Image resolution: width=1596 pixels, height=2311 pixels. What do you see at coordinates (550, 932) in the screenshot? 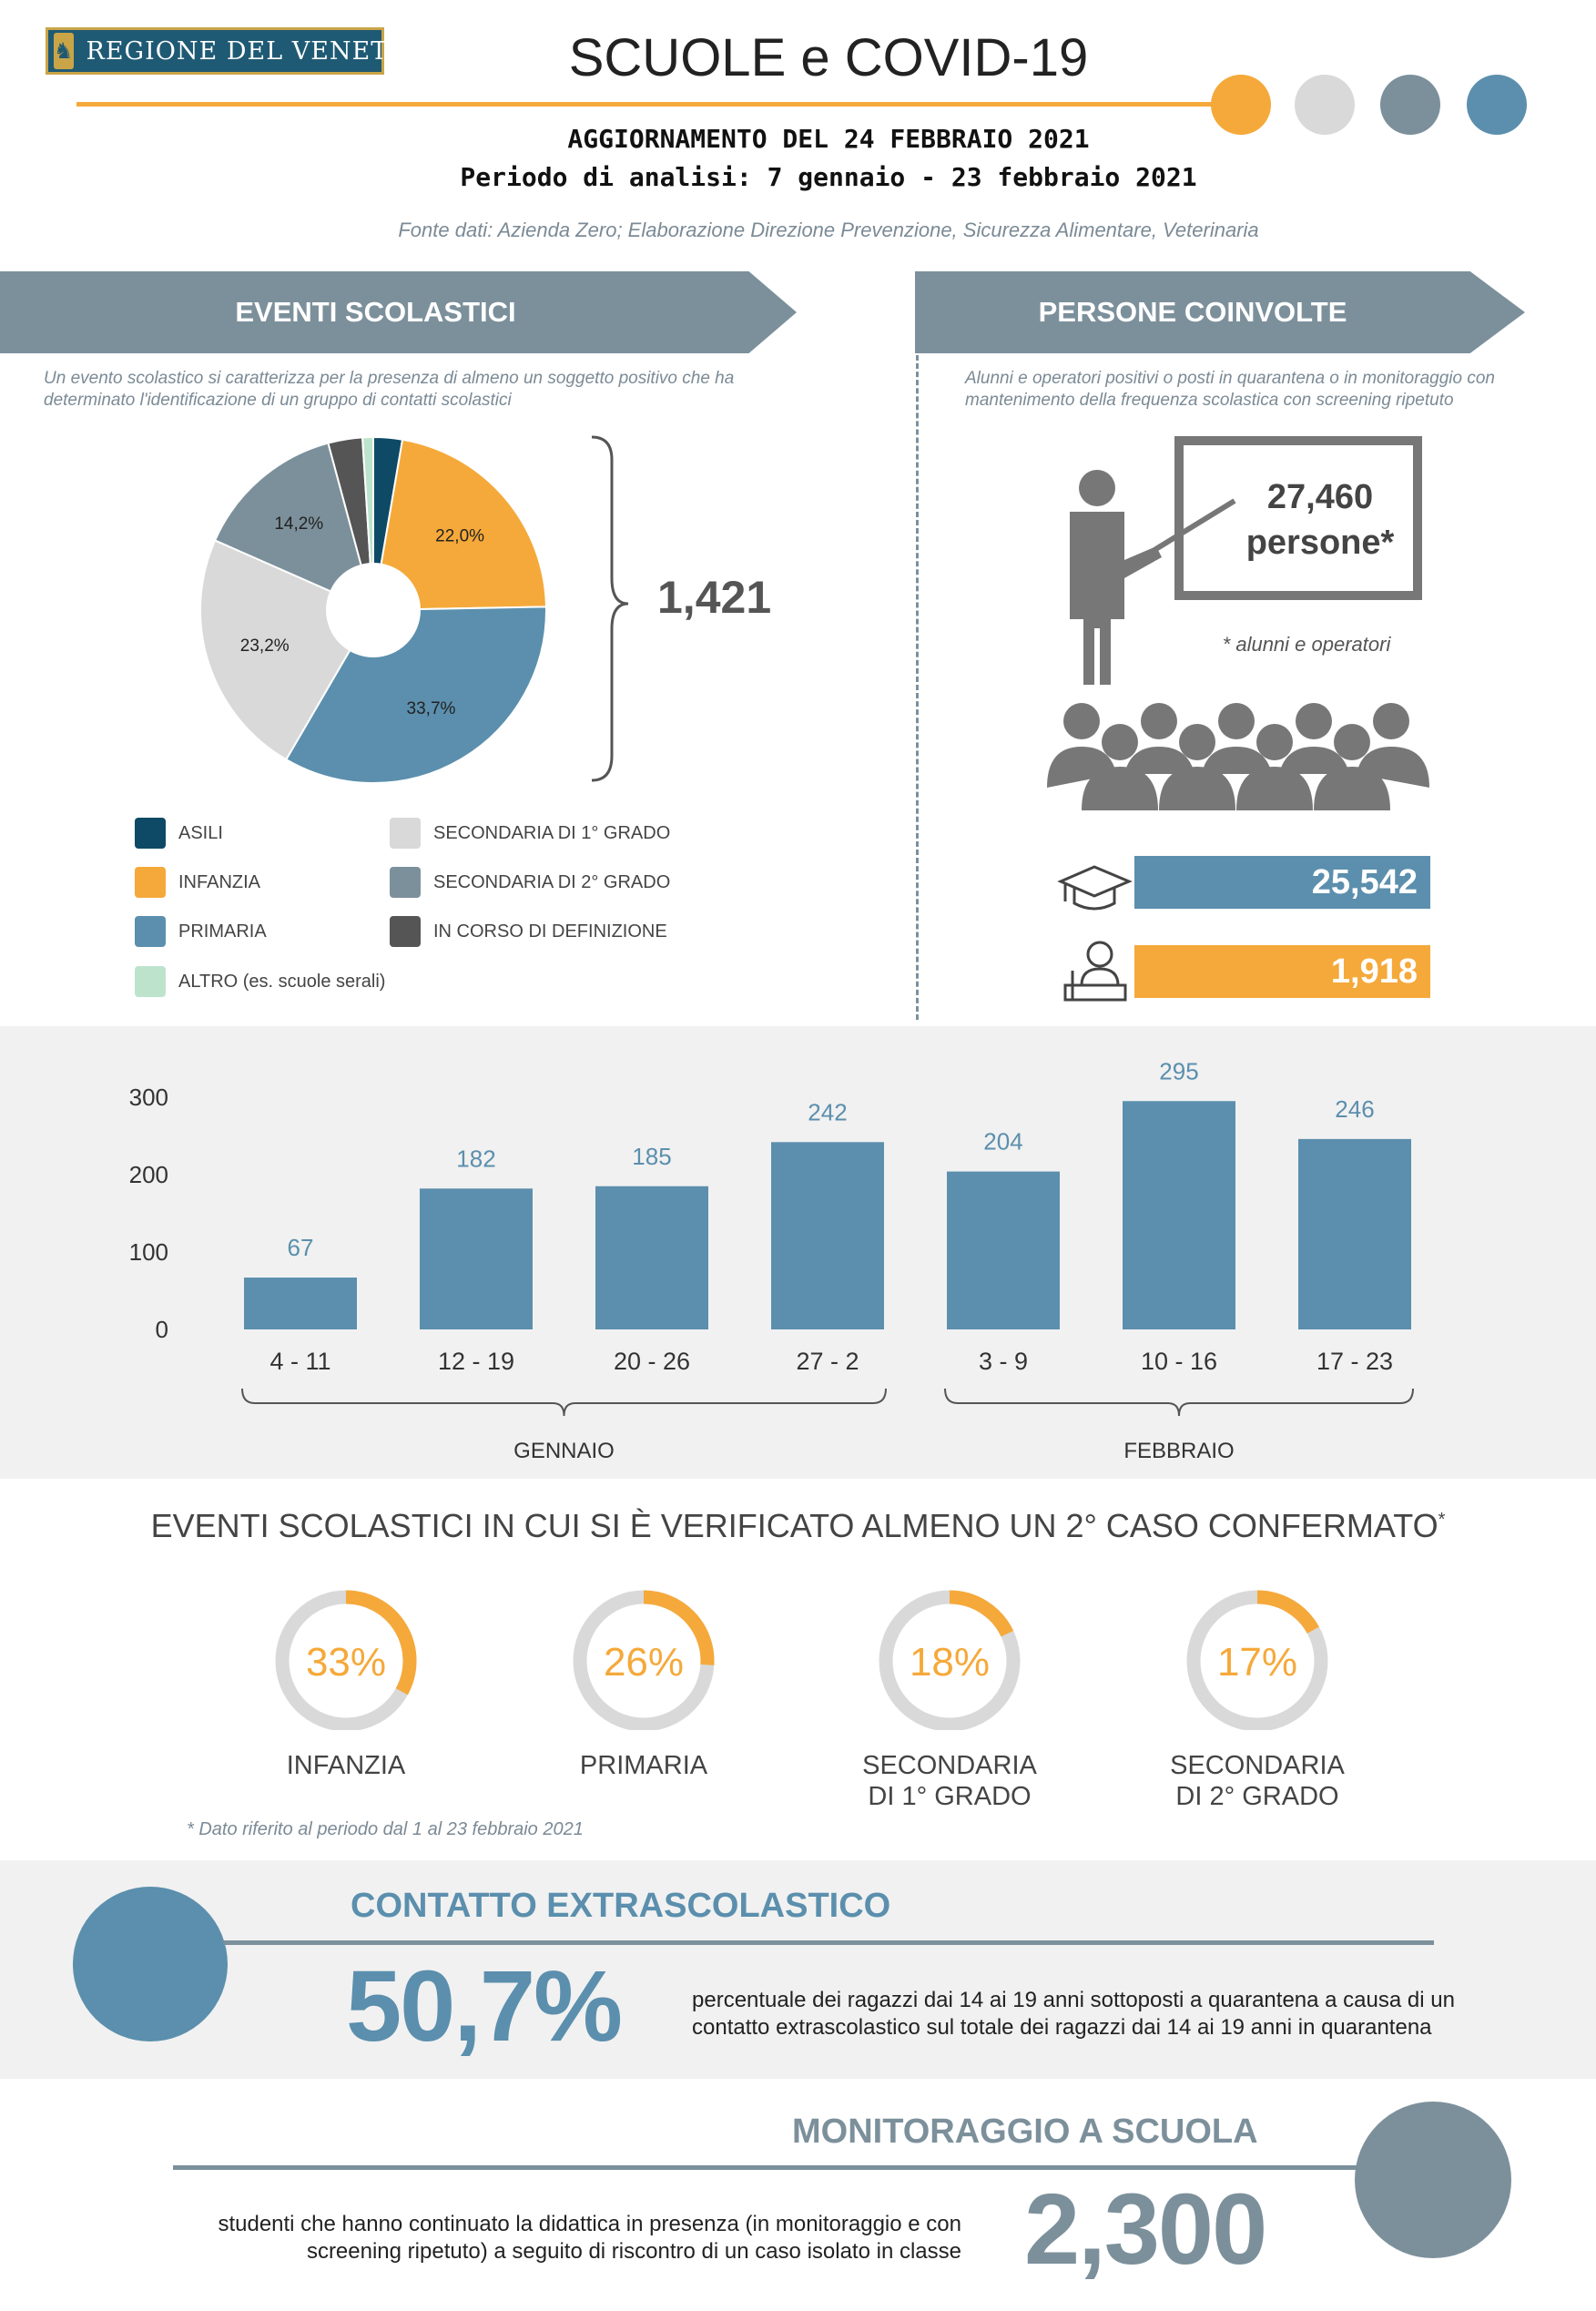
I see `legend-label: IN CORSO DI DEFINIZIONE` at bounding box center [550, 932].